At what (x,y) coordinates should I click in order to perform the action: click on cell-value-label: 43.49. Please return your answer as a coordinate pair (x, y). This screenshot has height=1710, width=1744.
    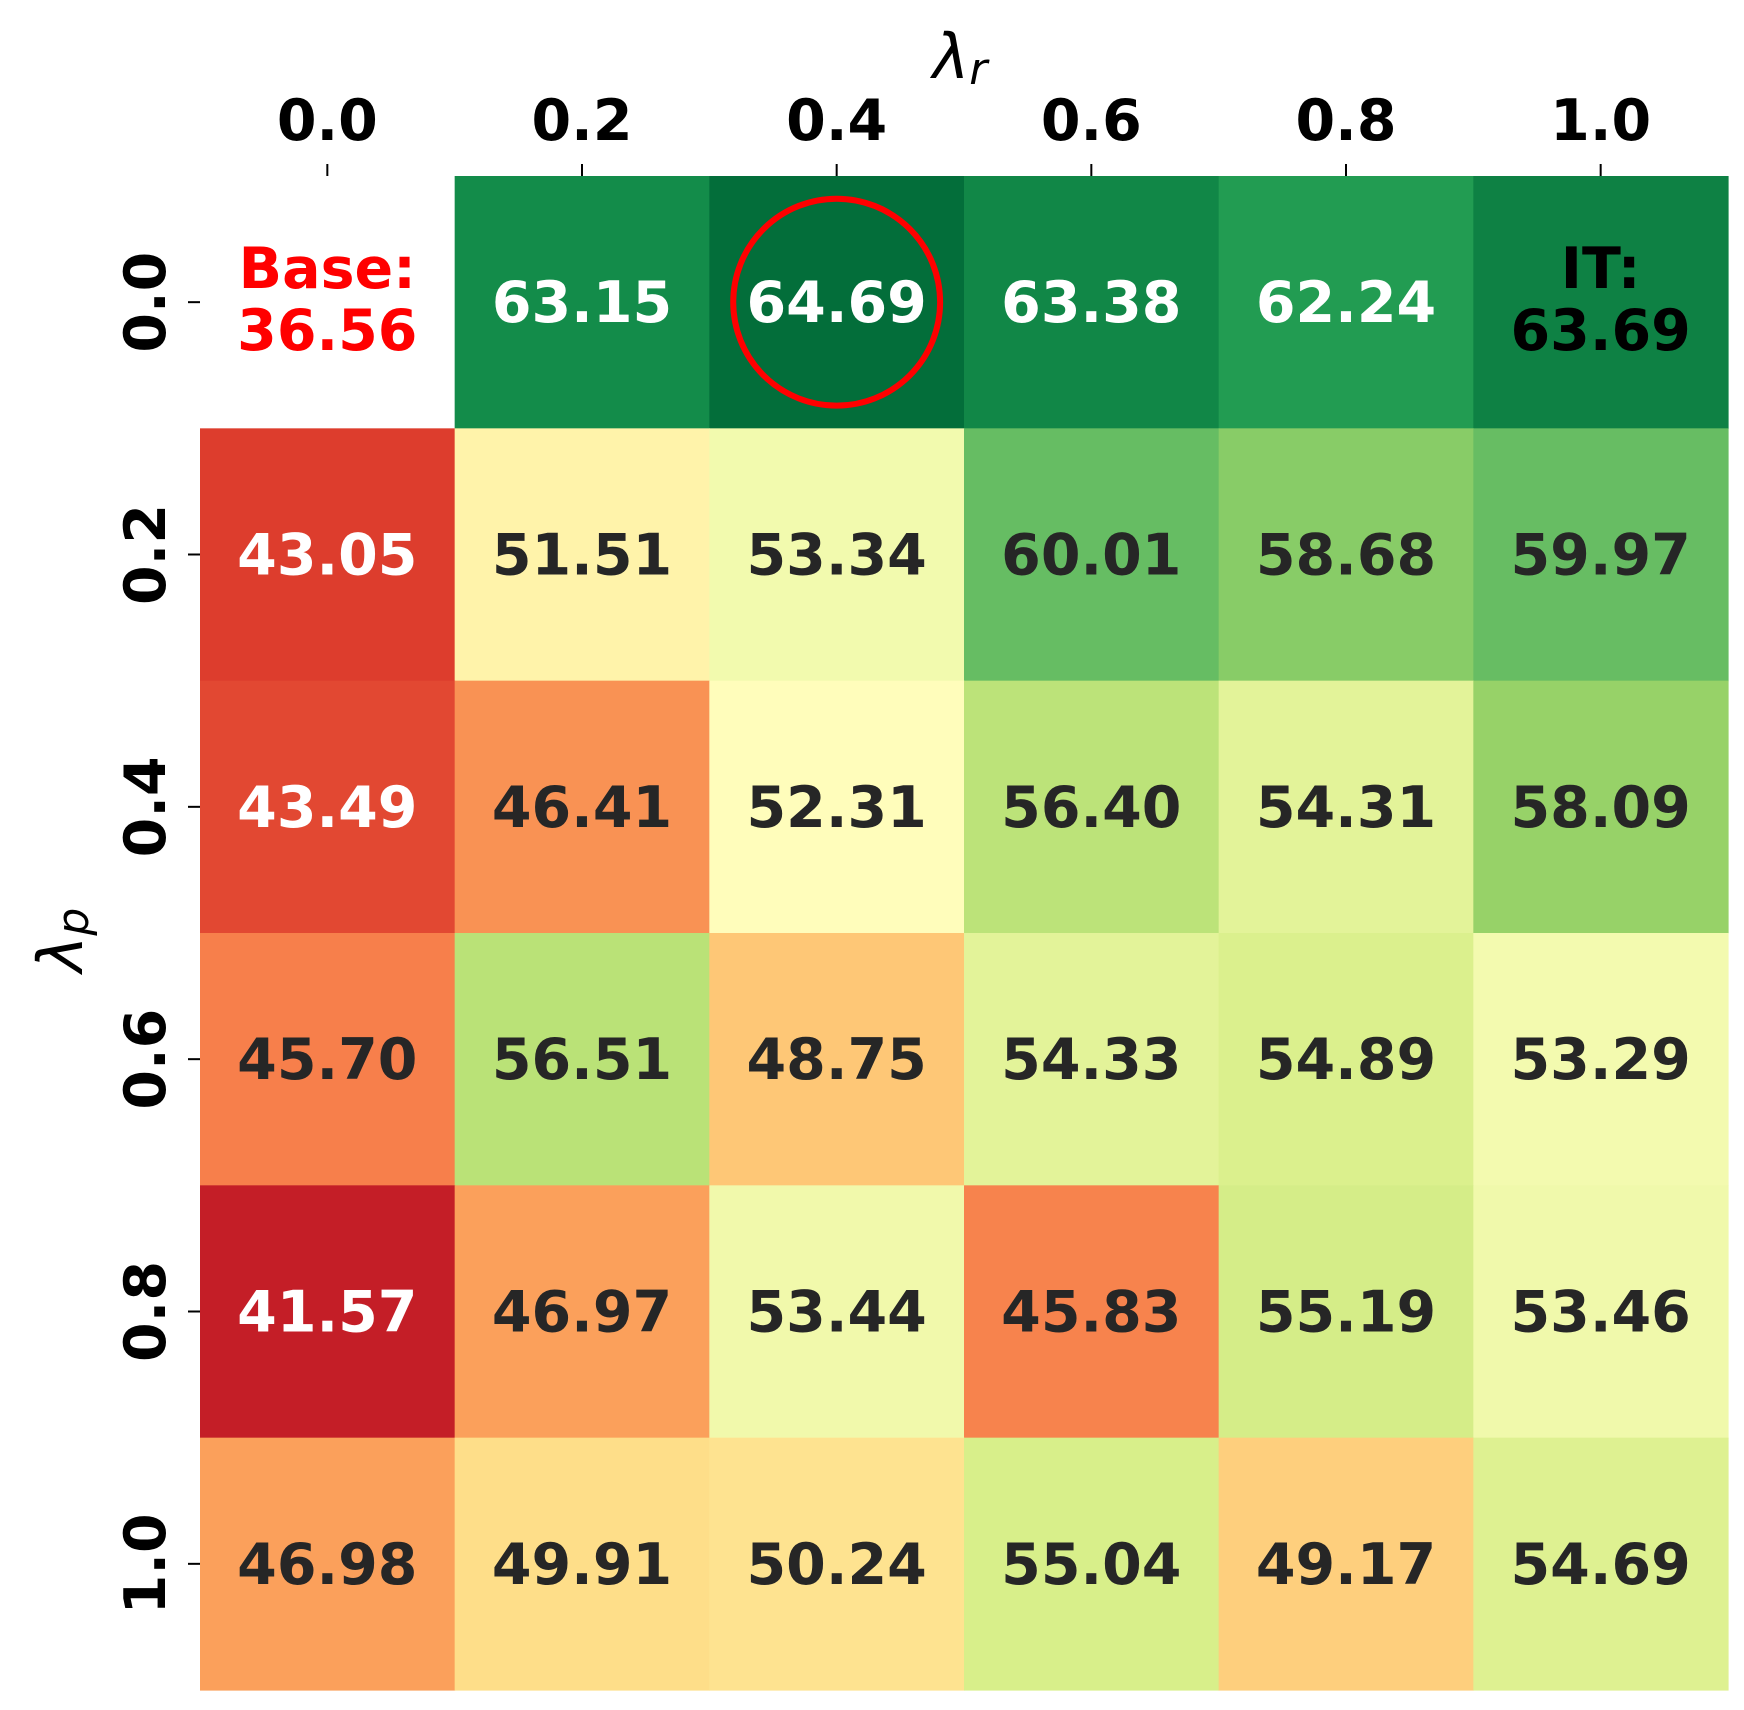
    Looking at the image, I should click on (327, 808).